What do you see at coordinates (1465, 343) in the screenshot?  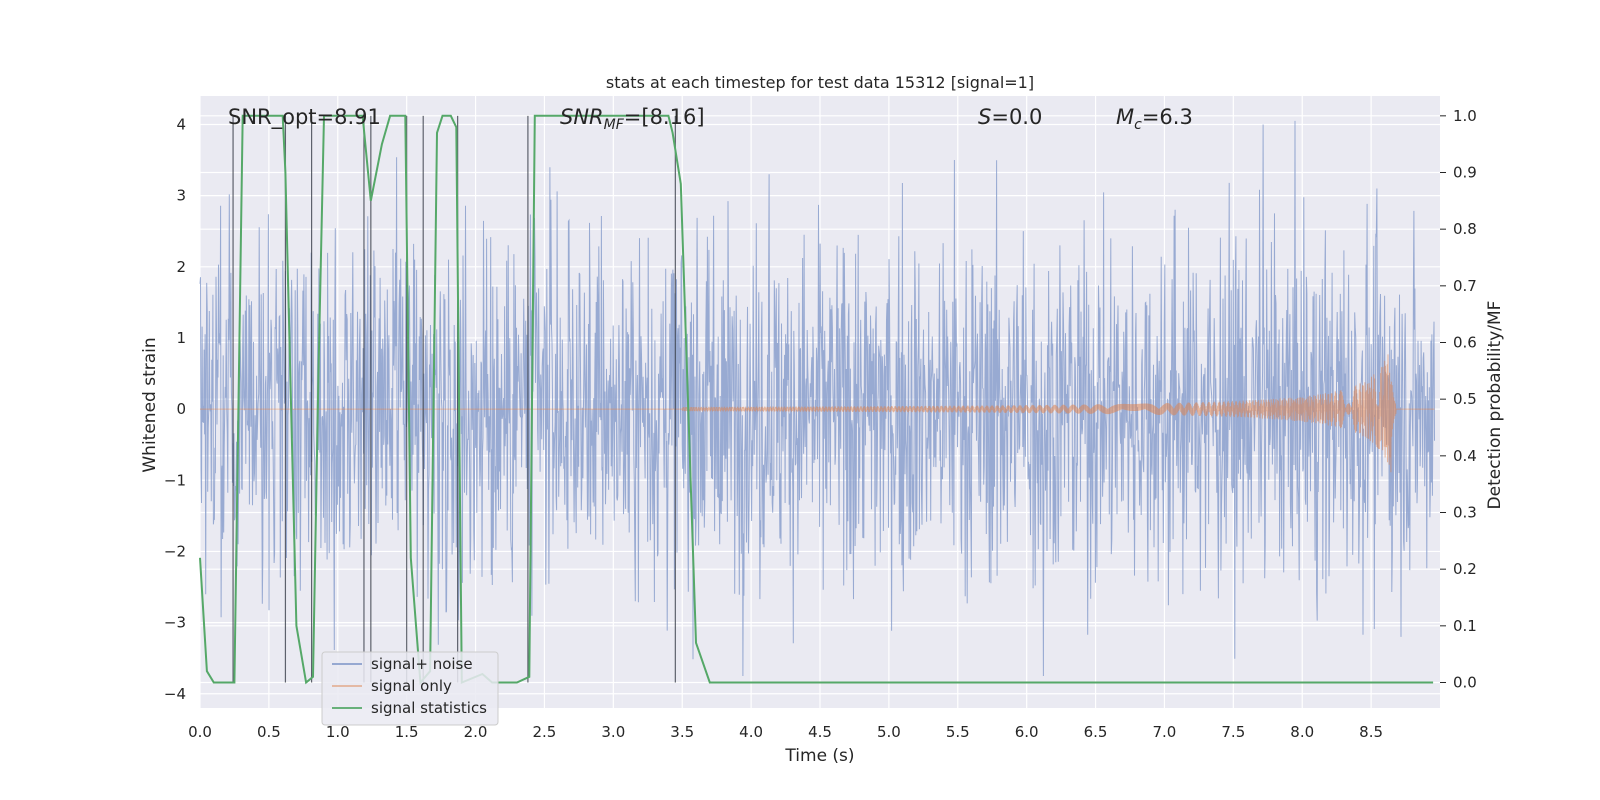 I see `y2-tick-label: 0.6` at bounding box center [1465, 343].